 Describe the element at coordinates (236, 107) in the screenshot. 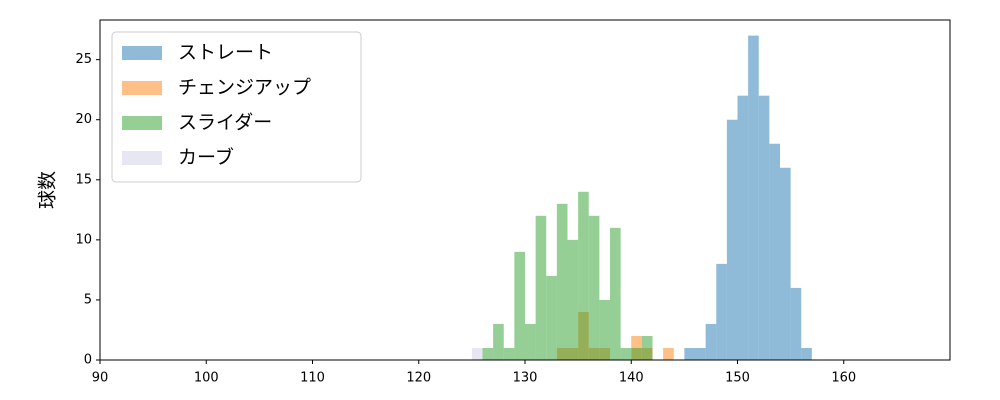

I see `legend-box` at that location.